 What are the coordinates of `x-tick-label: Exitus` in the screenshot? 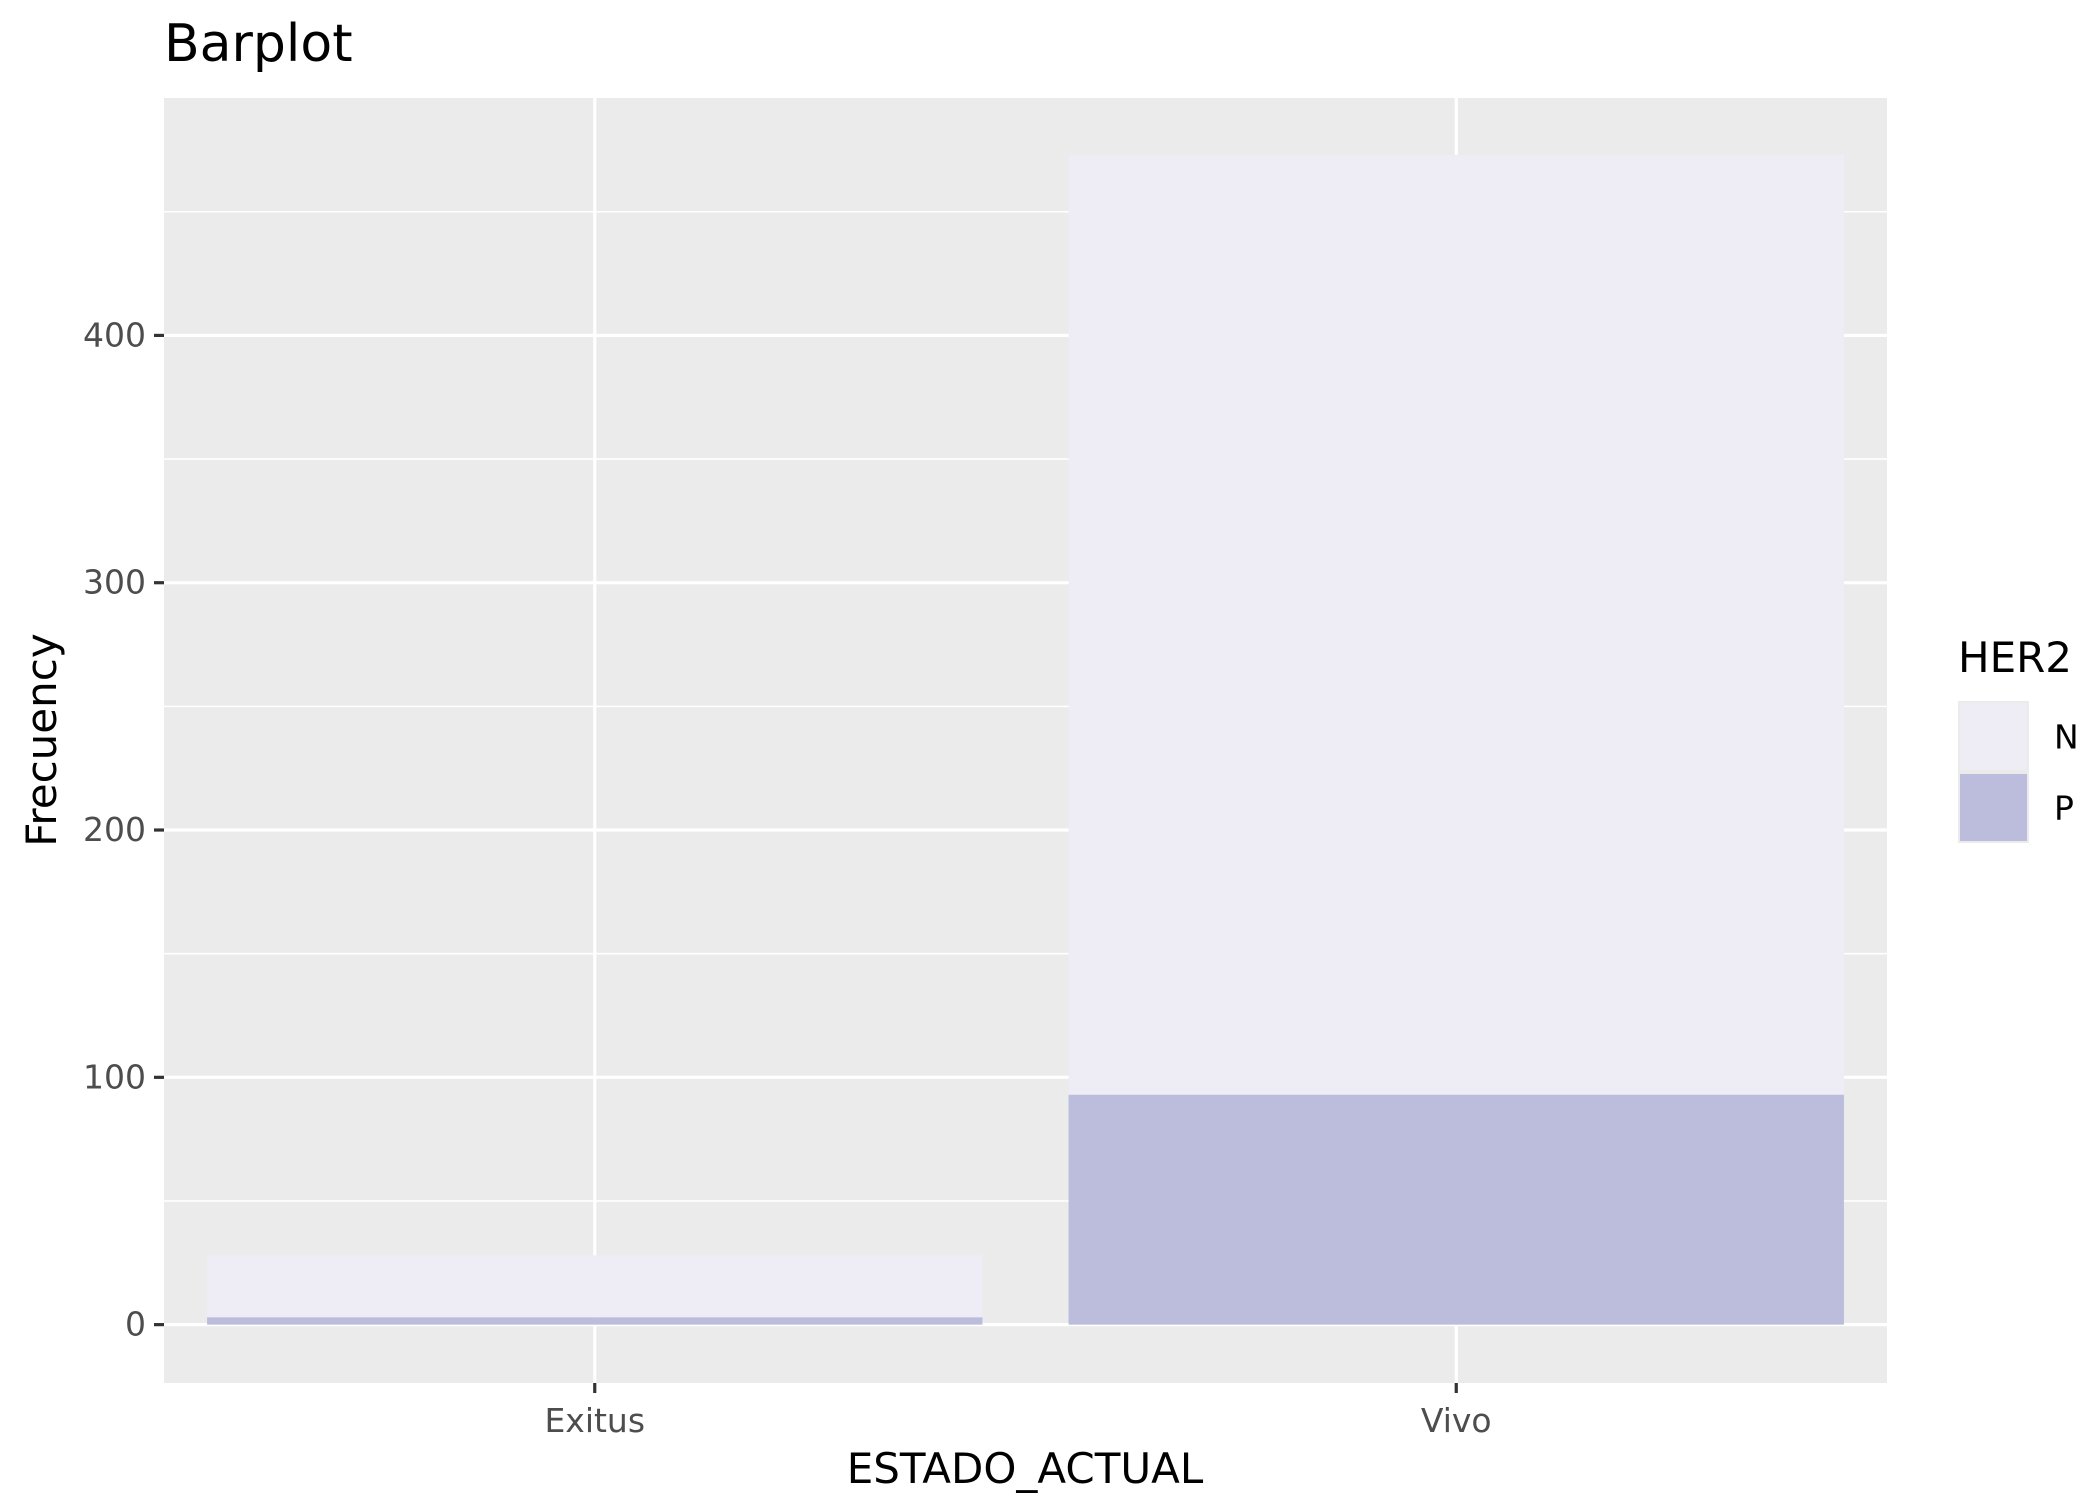 It's located at (594, 1420).